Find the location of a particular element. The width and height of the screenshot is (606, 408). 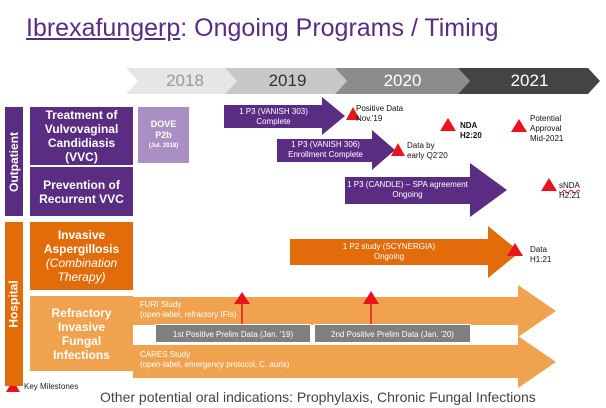

drug-name: Ibrexafungerp is located at coordinates (103, 28).